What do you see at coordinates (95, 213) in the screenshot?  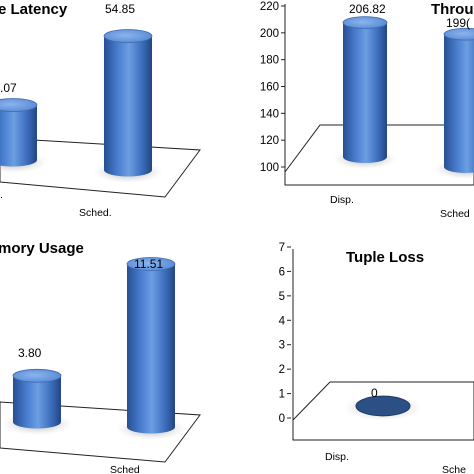 I see `category-label: Sched.` at bounding box center [95, 213].